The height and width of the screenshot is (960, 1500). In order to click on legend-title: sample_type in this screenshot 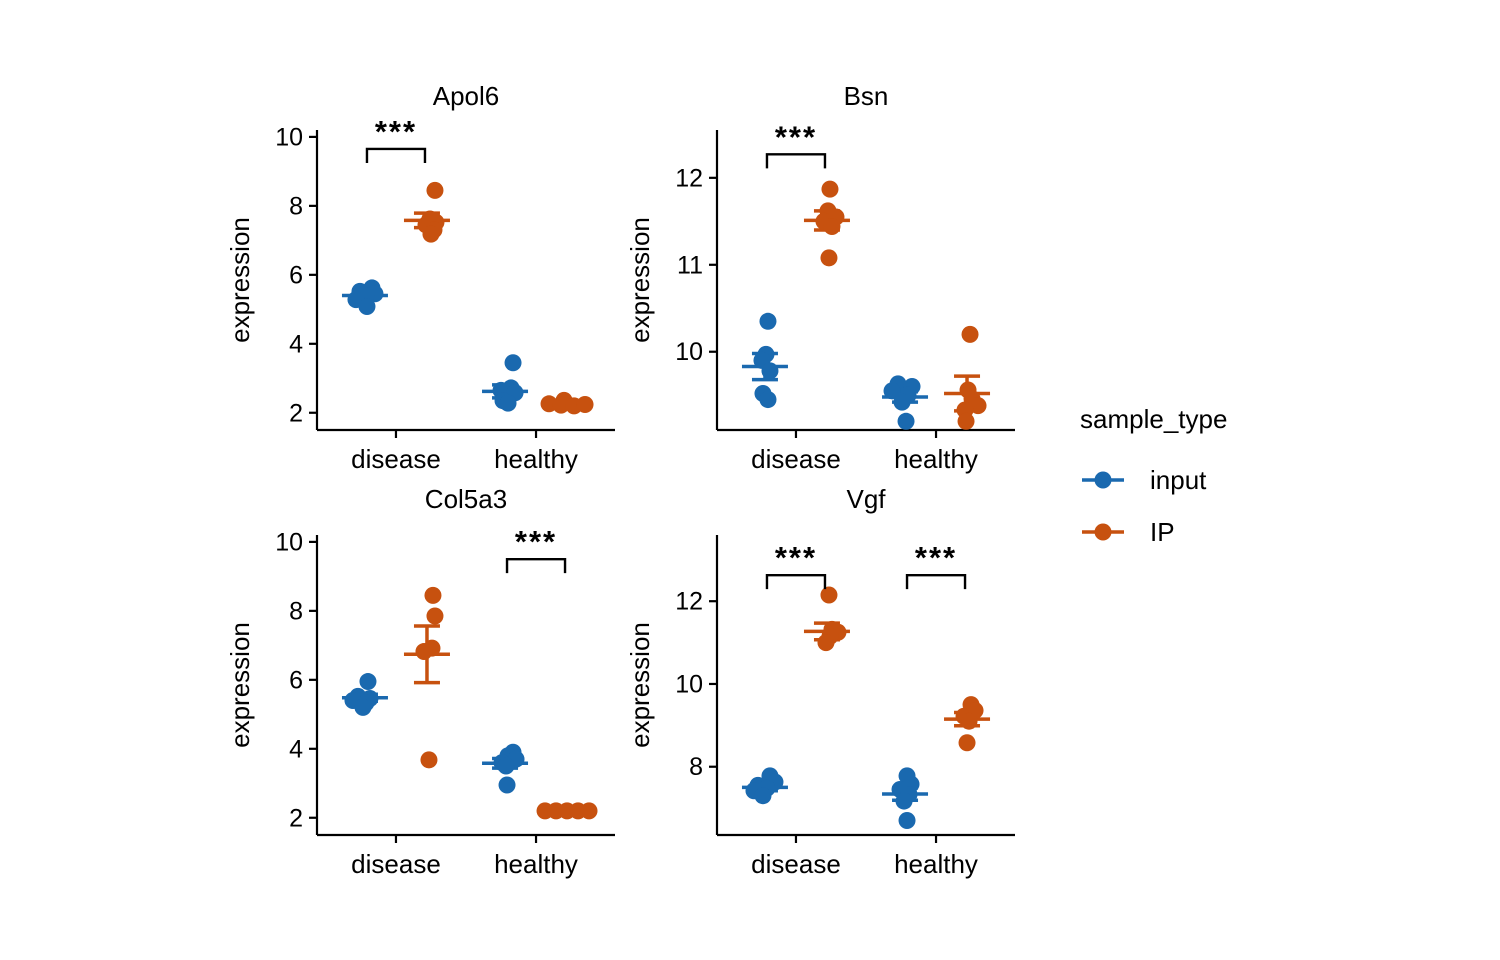, I will do `click(1154, 419)`.